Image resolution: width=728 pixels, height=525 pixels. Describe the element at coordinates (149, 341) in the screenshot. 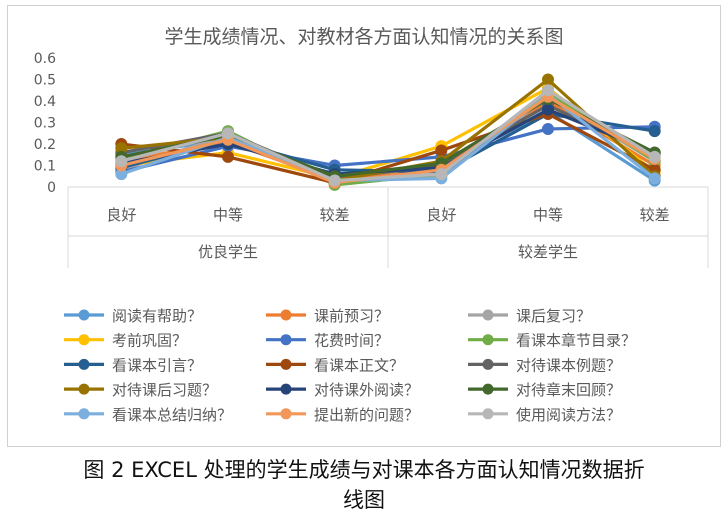

I see `legend-label: 考前巩固？` at that location.